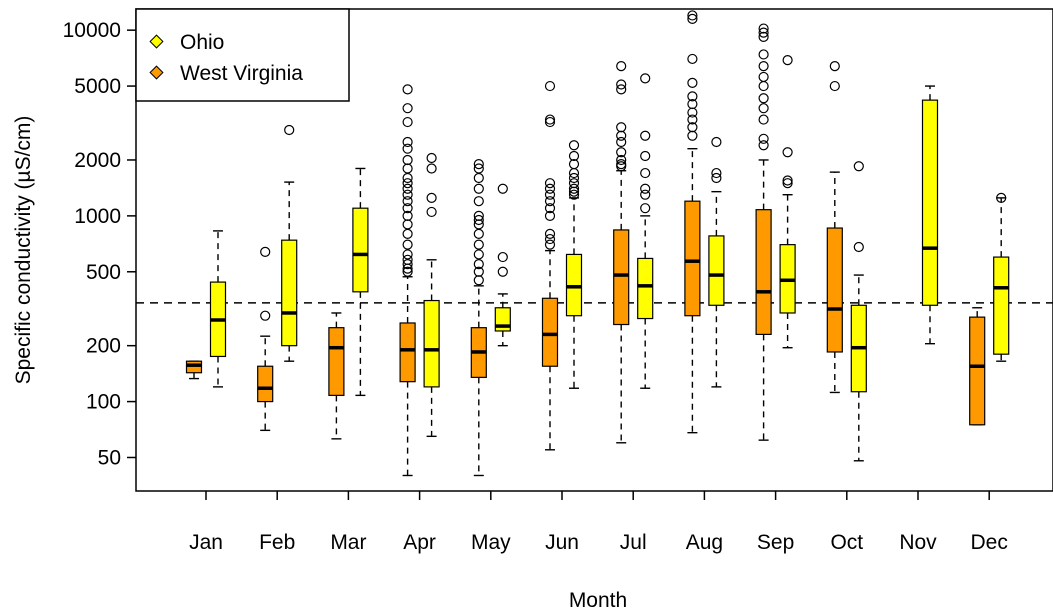  I want to click on x-tick-label-aug: Aug, so click(704, 542).